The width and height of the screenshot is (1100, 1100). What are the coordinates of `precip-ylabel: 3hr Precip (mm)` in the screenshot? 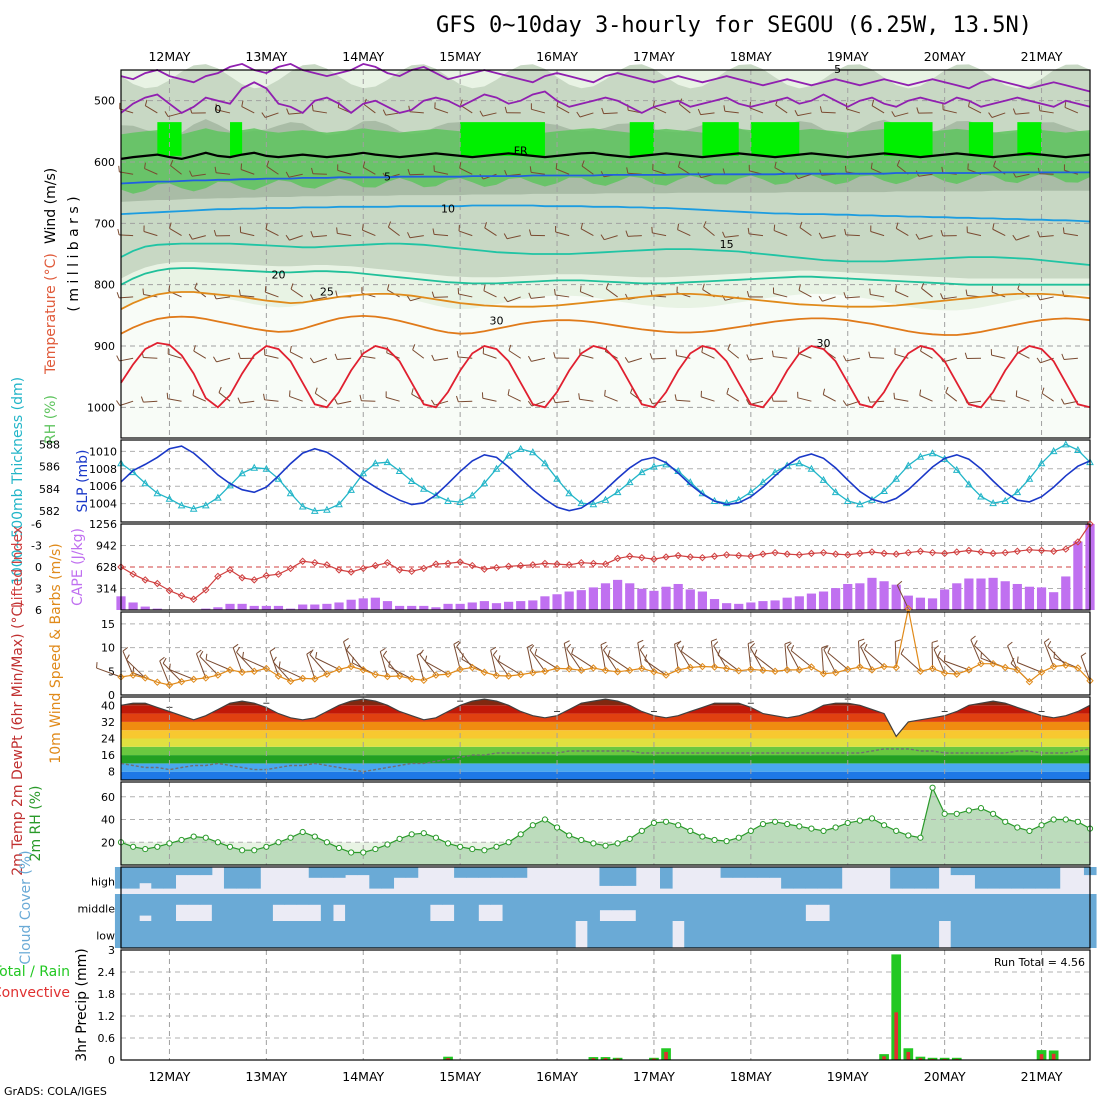 It's located at (82, 1004).